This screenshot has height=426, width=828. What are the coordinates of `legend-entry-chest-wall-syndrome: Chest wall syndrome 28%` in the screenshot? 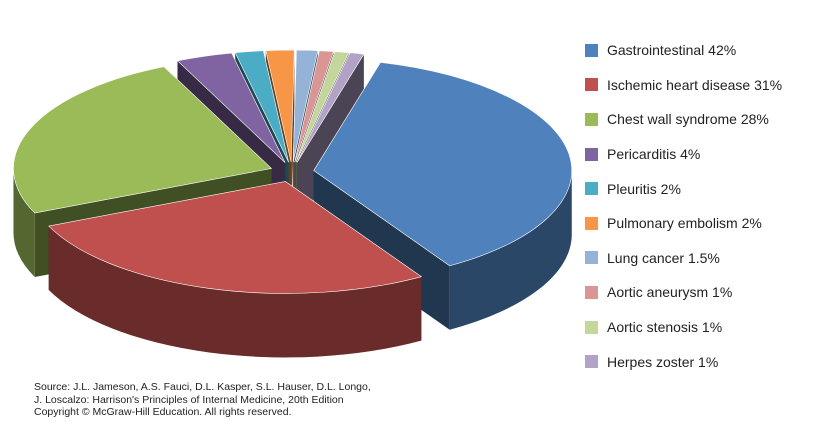 It's located at (703, 119).